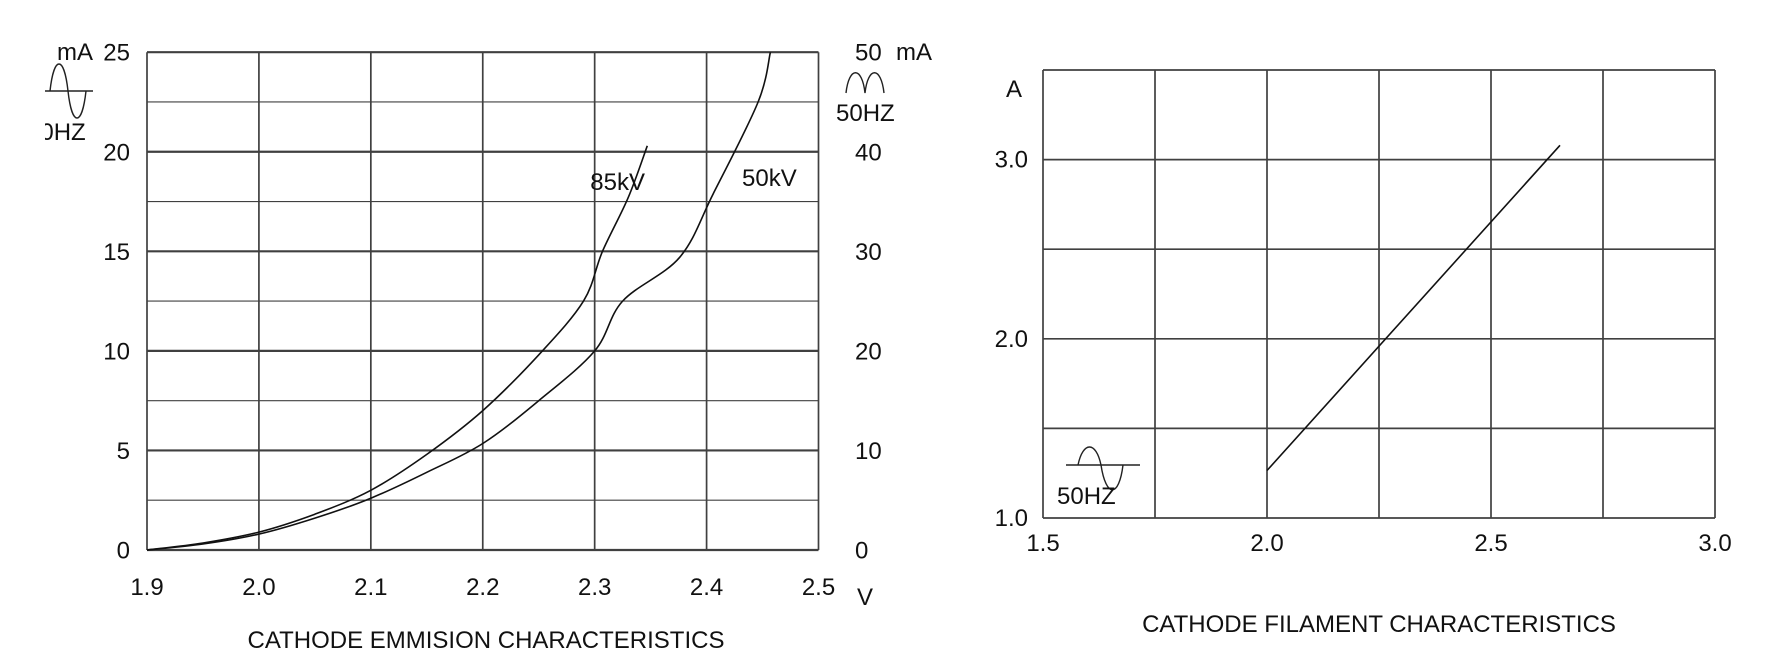 The image size is (1775, 669). I want to click on y-right-tick-label: 20, so click(868, 351).